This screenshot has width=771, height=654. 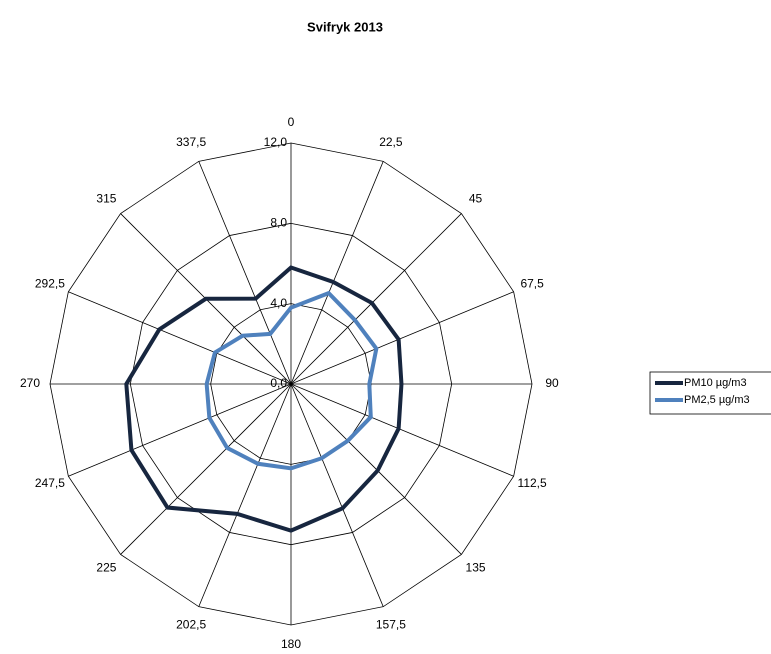 What do you see at coordinates (50, 483) in the screenshot?
I see `category-label: 247,5` at bounding box center [50, 483].